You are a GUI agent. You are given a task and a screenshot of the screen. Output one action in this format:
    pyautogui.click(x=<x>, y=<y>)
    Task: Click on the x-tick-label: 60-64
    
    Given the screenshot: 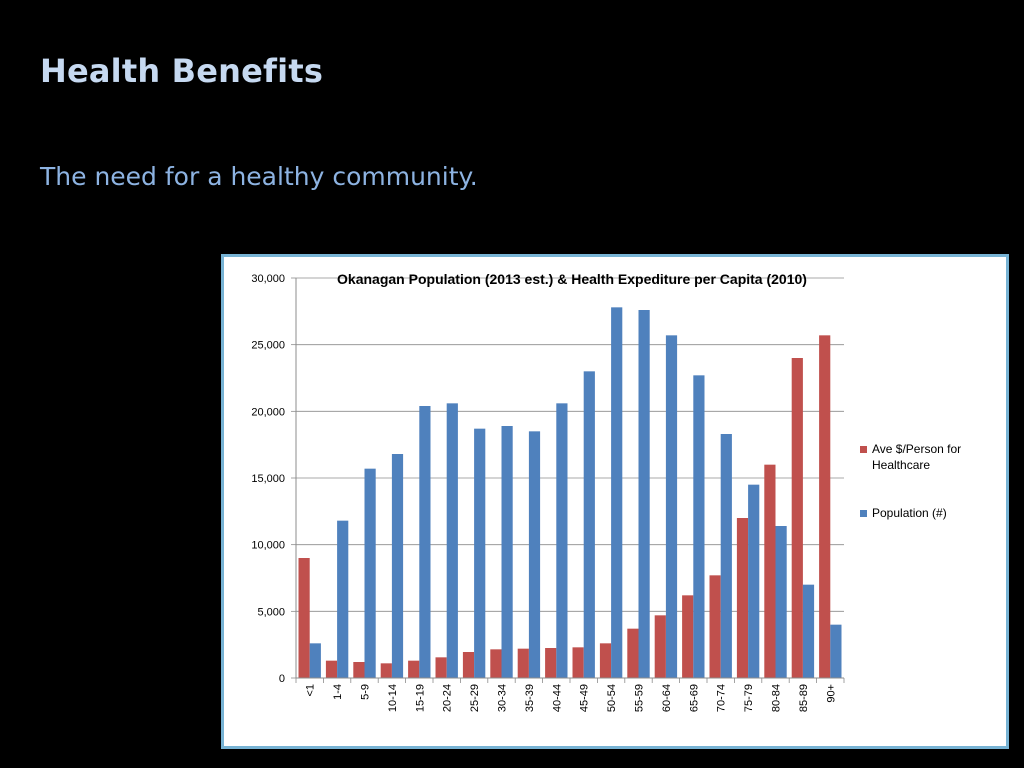 What is the action you would take?
    pyautogui.click(x=667, y=698)
    